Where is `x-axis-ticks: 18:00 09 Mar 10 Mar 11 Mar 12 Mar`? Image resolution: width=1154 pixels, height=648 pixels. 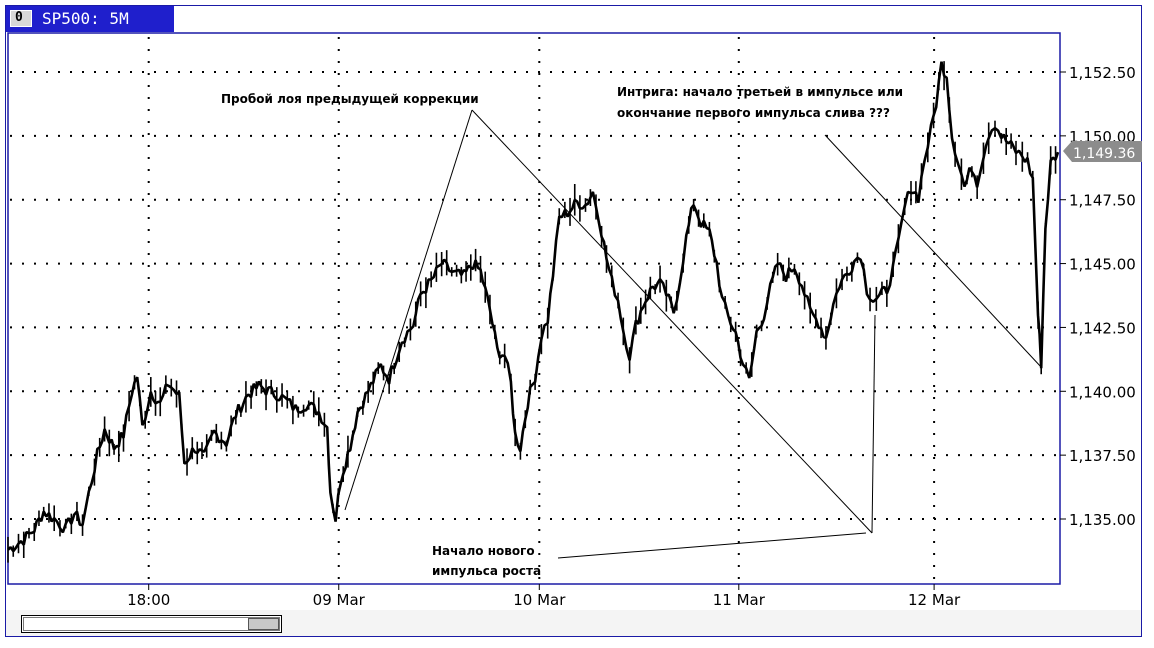 x-axis-ticks: 18:00 09 Mar 10 Mar 11 Mar 12 Mar is located at coordinates (544, 596).